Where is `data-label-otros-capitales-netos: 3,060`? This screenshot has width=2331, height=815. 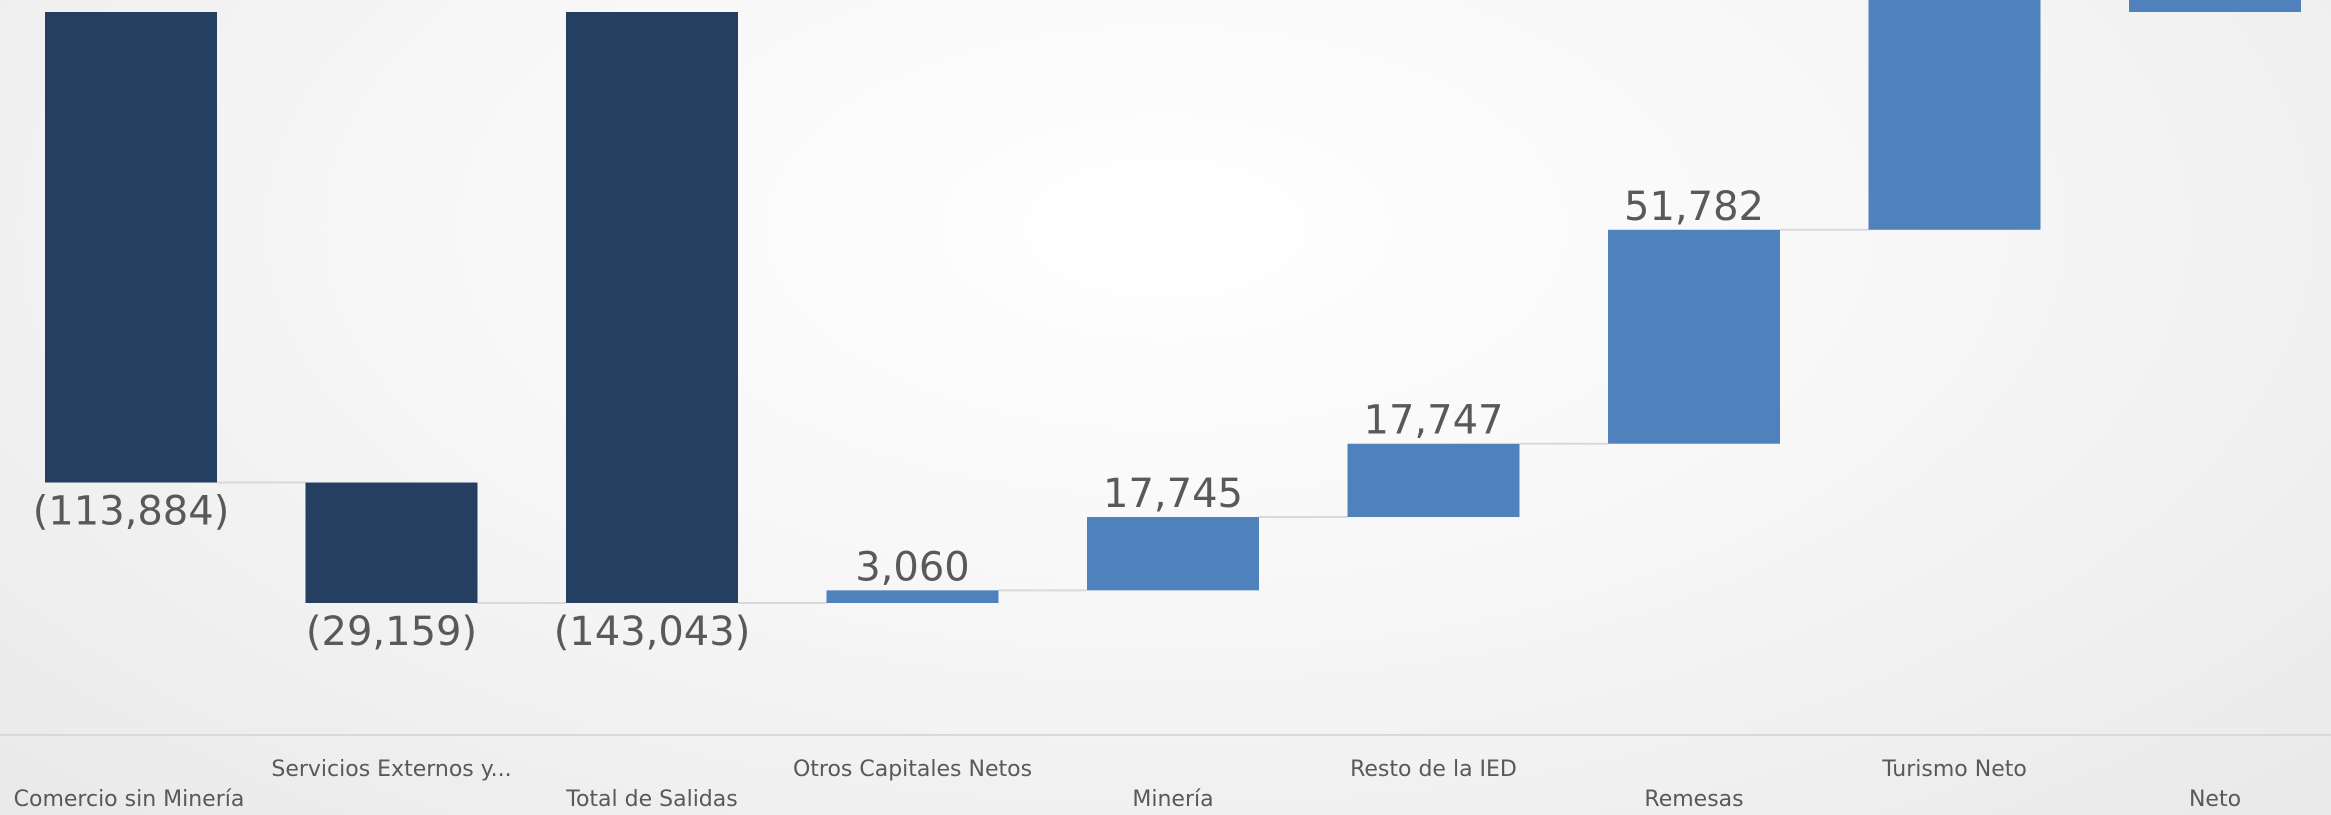
data-label-otros-capitales-netos: 3,060 is located at coordinates (912, 567).